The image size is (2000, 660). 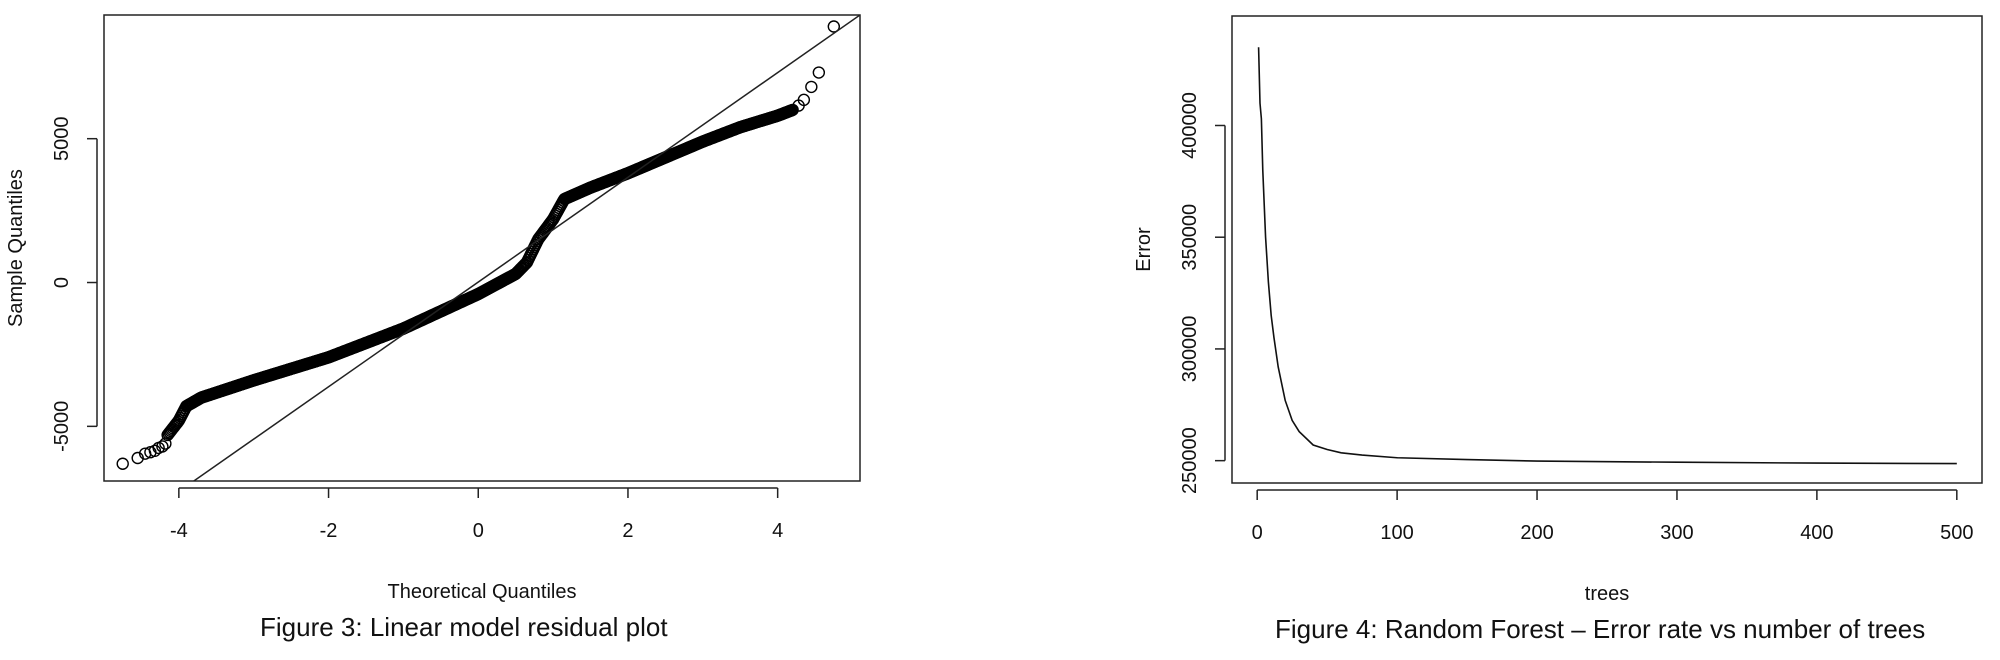 What do you see at coordinates (329, 531) in the screenshot?
I see `x-tick-label: -2` at bounding box center [329, 531].